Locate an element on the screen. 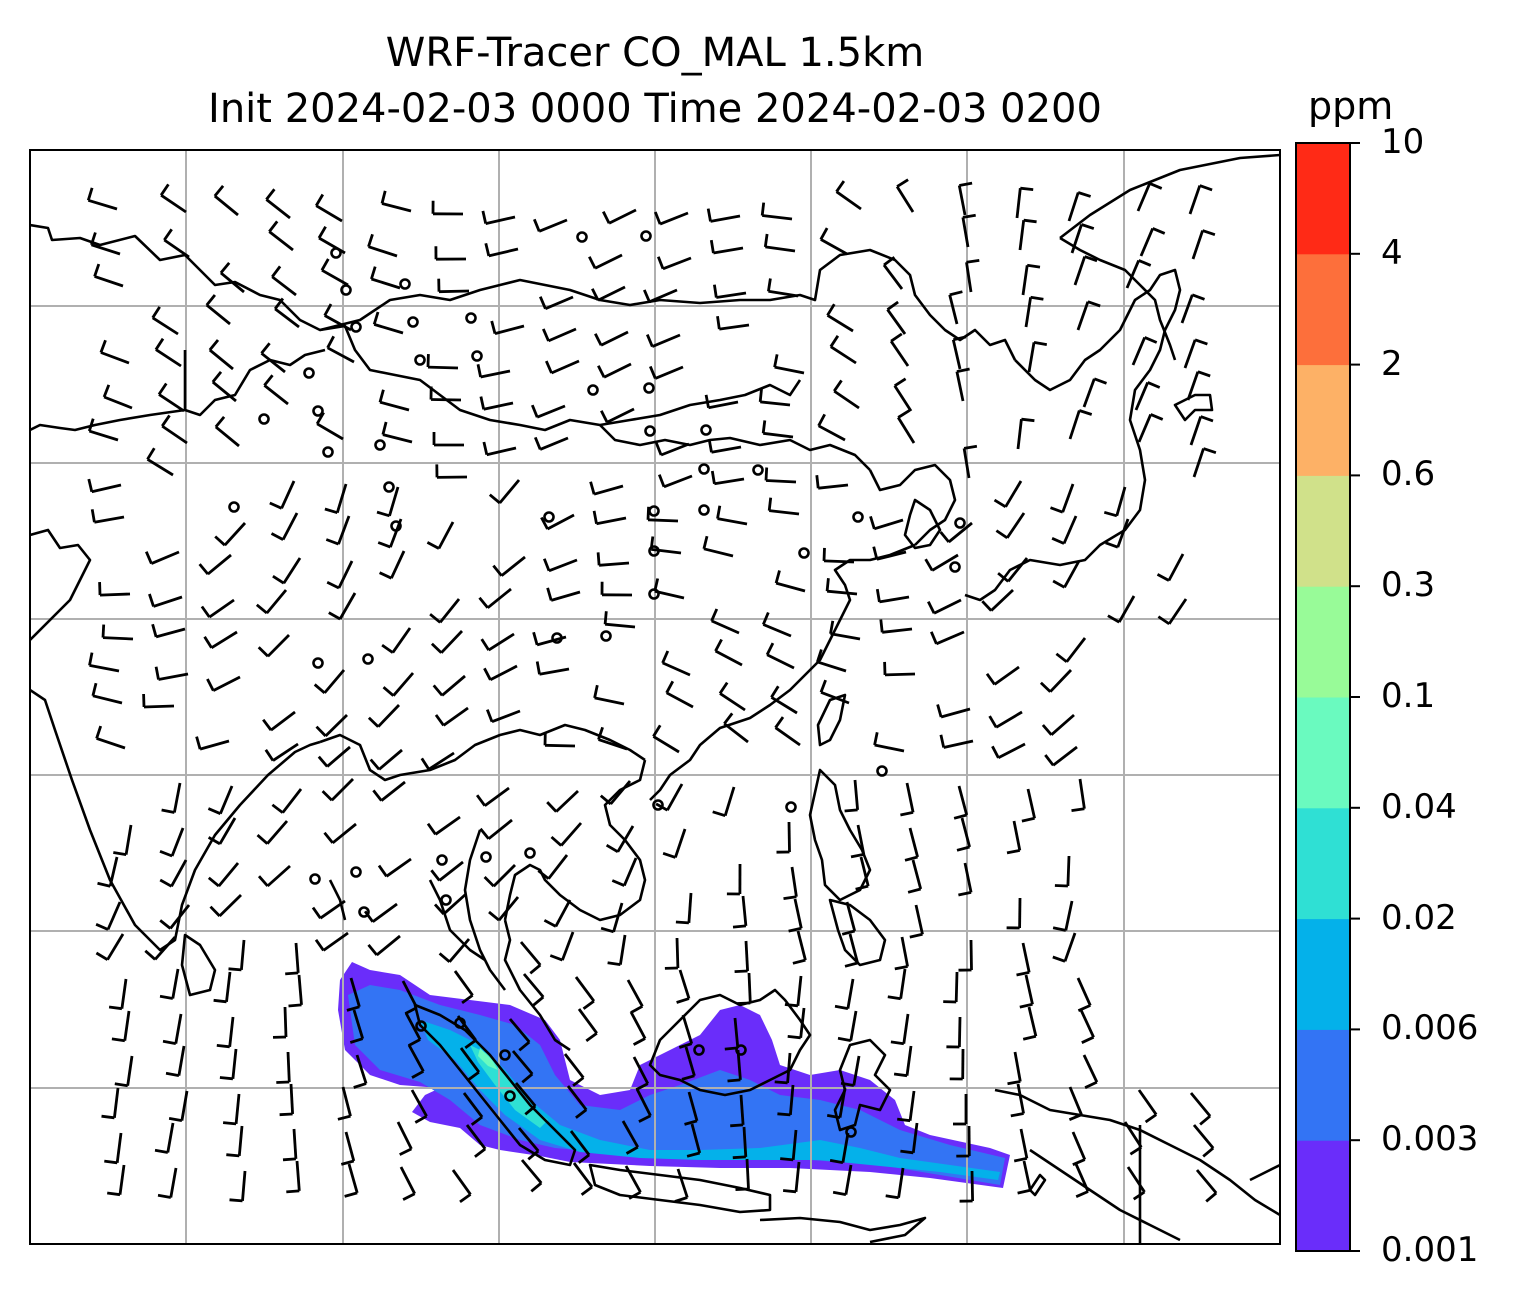  chart-title-line1: WRF-Tracer CO_MAL 1.5km is located at coordinates (655, 53).